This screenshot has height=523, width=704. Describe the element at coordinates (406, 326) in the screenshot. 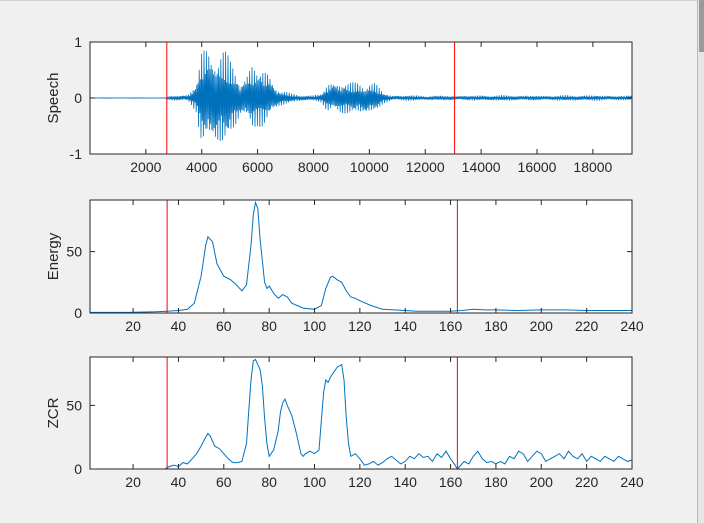

I see `plot-2-xtick-label: 140` at that location.